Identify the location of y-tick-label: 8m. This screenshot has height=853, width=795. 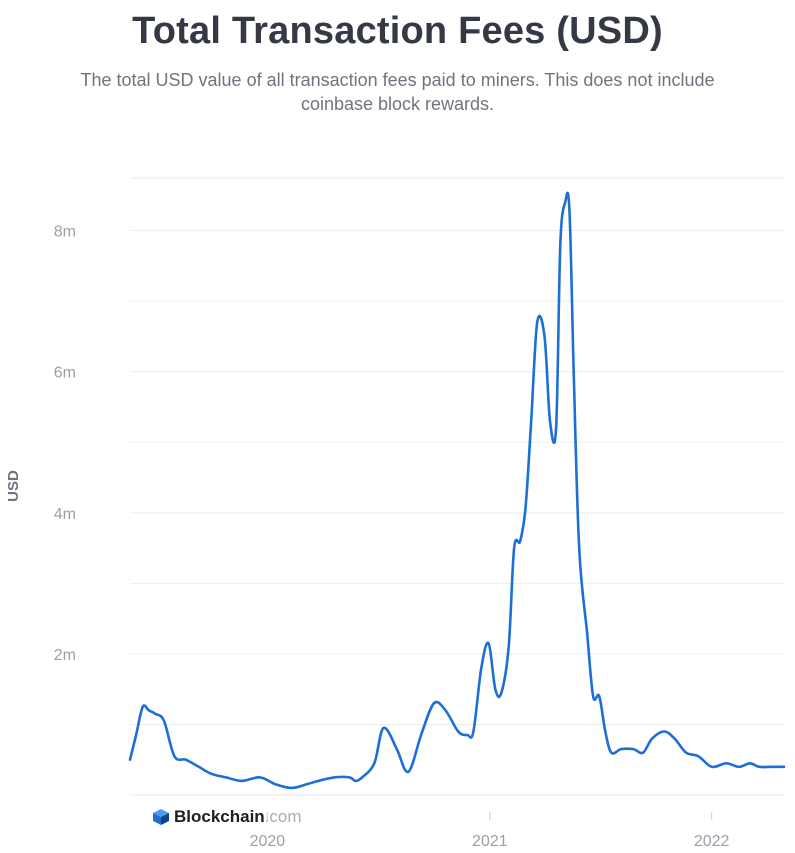
(65, 232).